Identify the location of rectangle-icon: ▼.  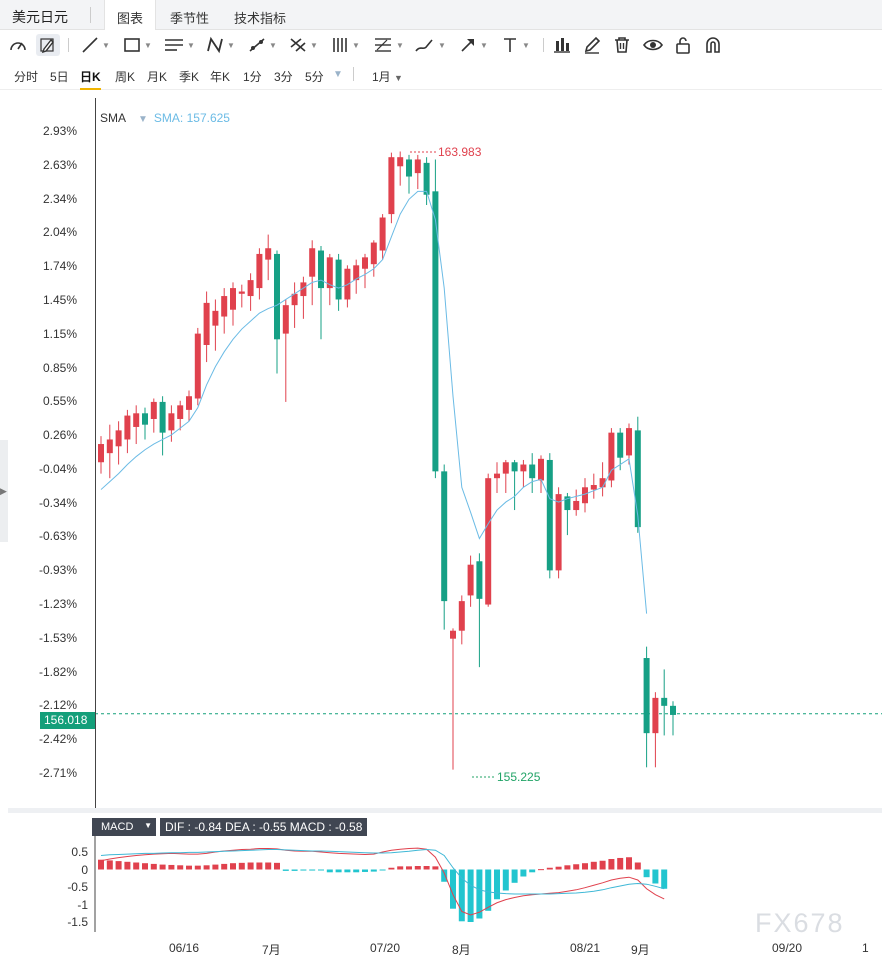
(137, 45).